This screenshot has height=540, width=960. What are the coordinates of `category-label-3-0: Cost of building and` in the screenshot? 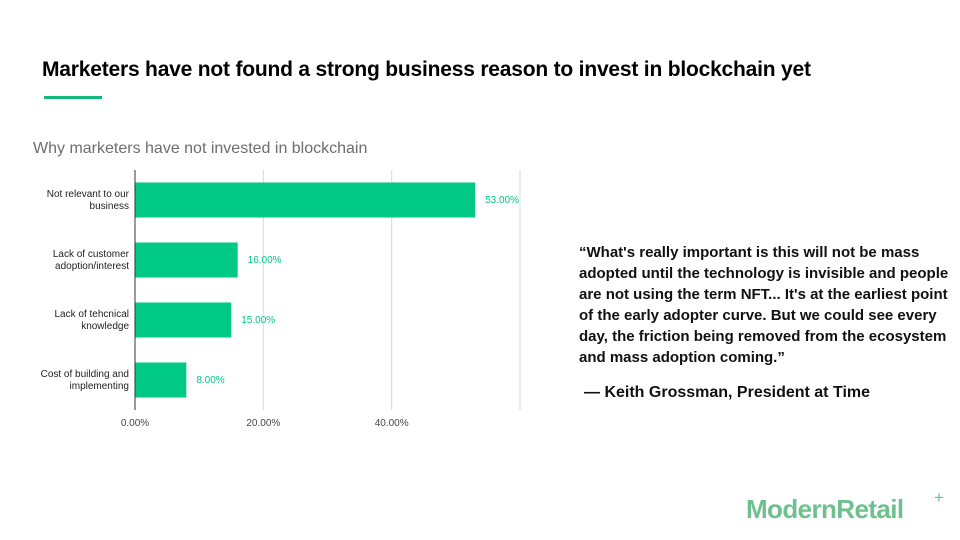 It's located at (85, 374).